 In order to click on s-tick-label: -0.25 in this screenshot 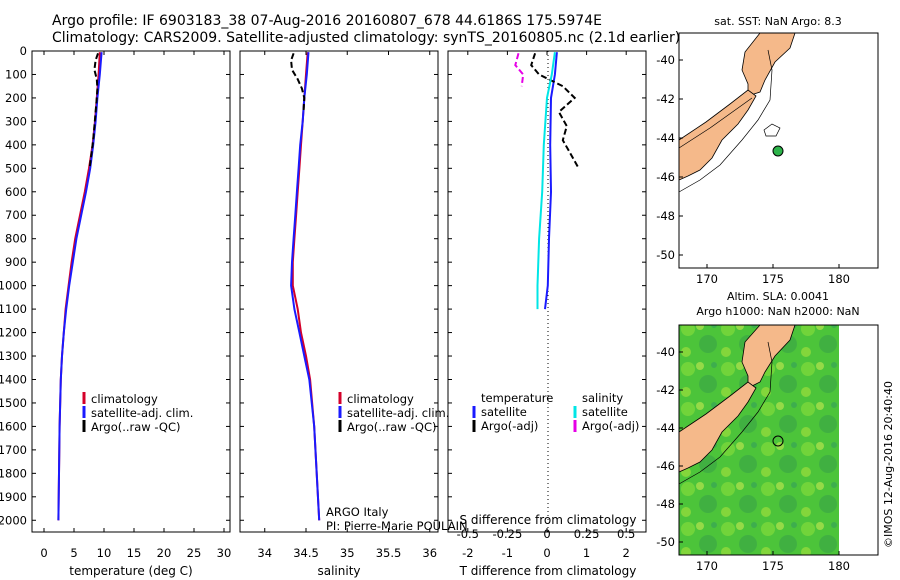, I will do `click(508, 534)`.